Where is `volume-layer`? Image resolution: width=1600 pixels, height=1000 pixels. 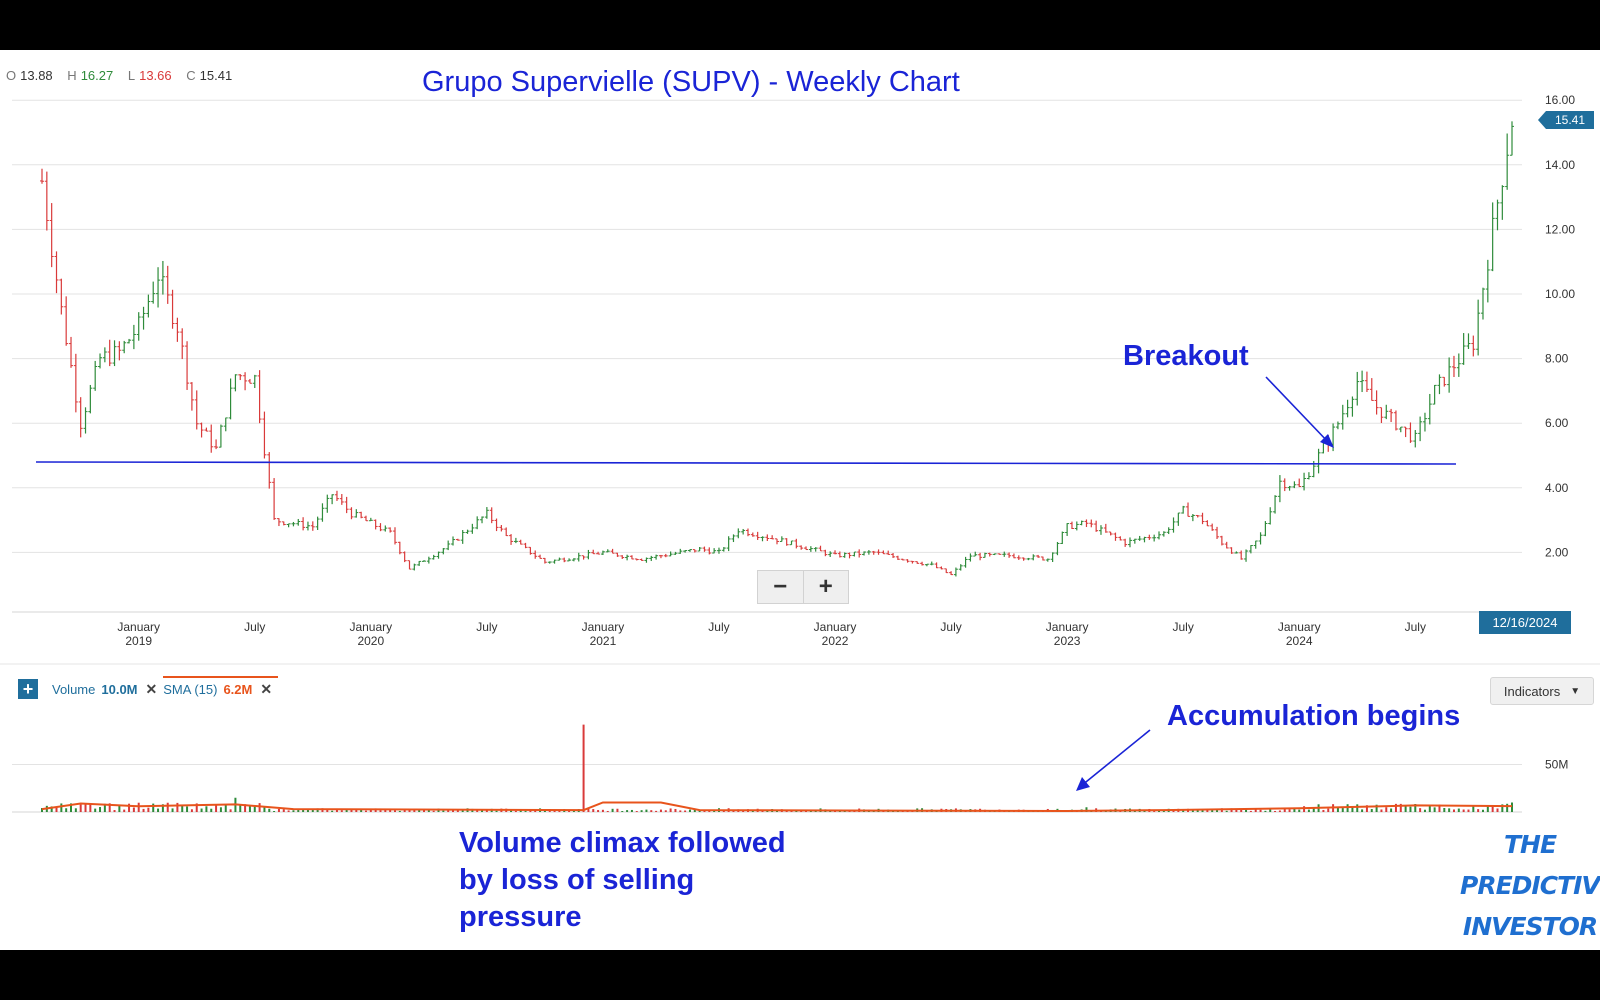 volume-layer is located at coordinates (777, 768).